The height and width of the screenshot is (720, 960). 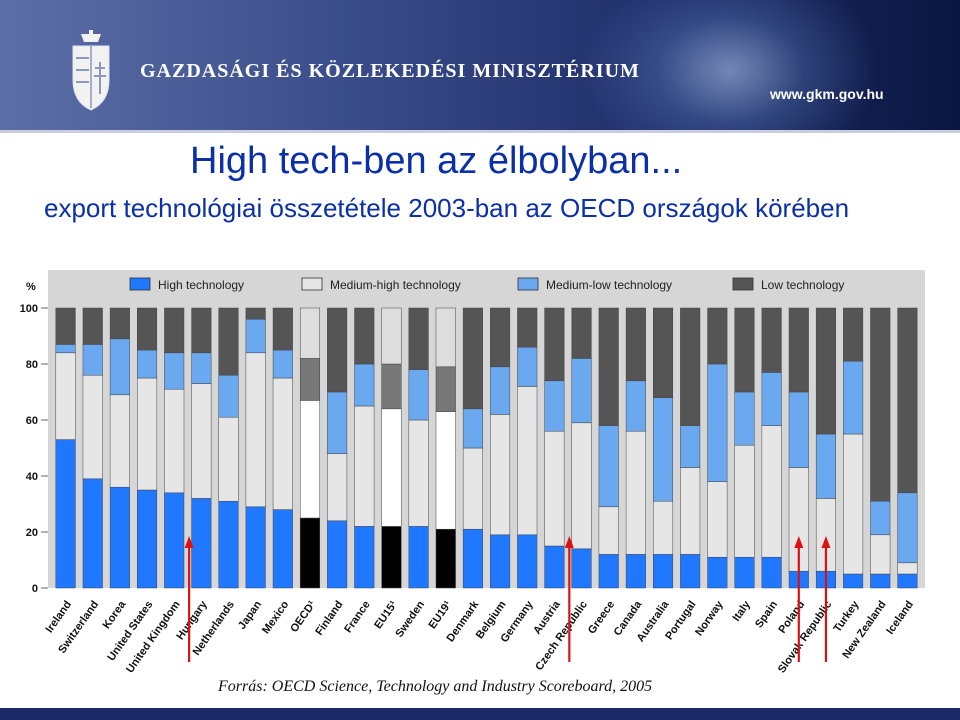 I want to click on highlight-arrowhead-hungary, so click(x=189, y=542).